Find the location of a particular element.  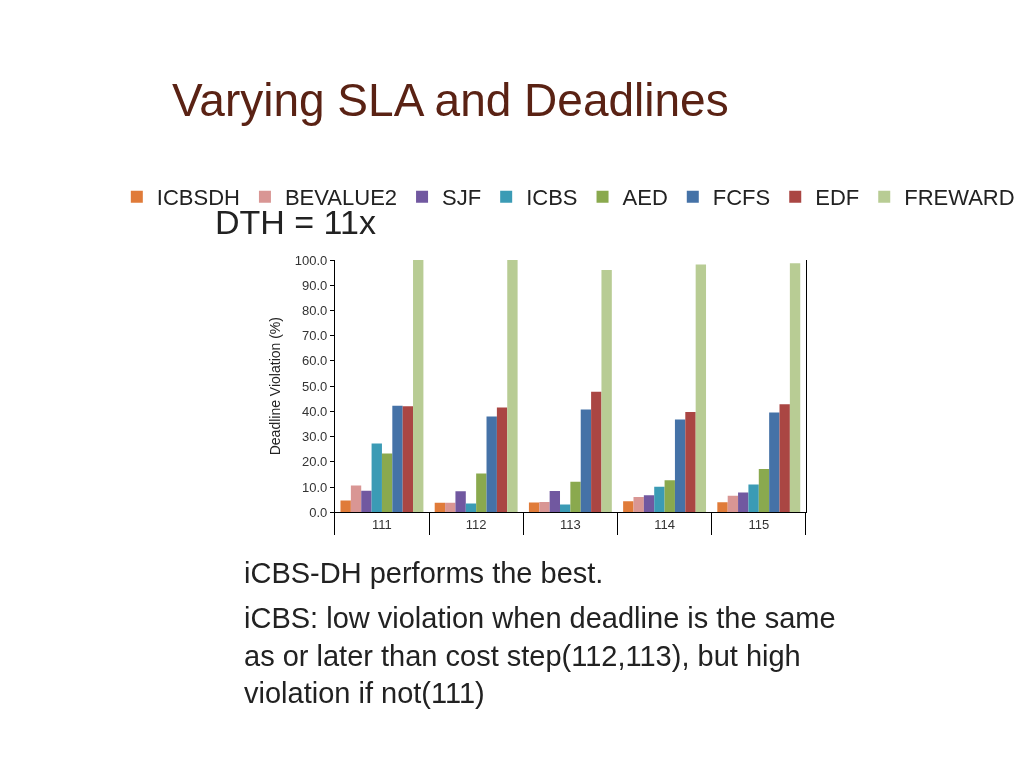

y-tick-label: 30.0 is located at coordinates (314, 437).